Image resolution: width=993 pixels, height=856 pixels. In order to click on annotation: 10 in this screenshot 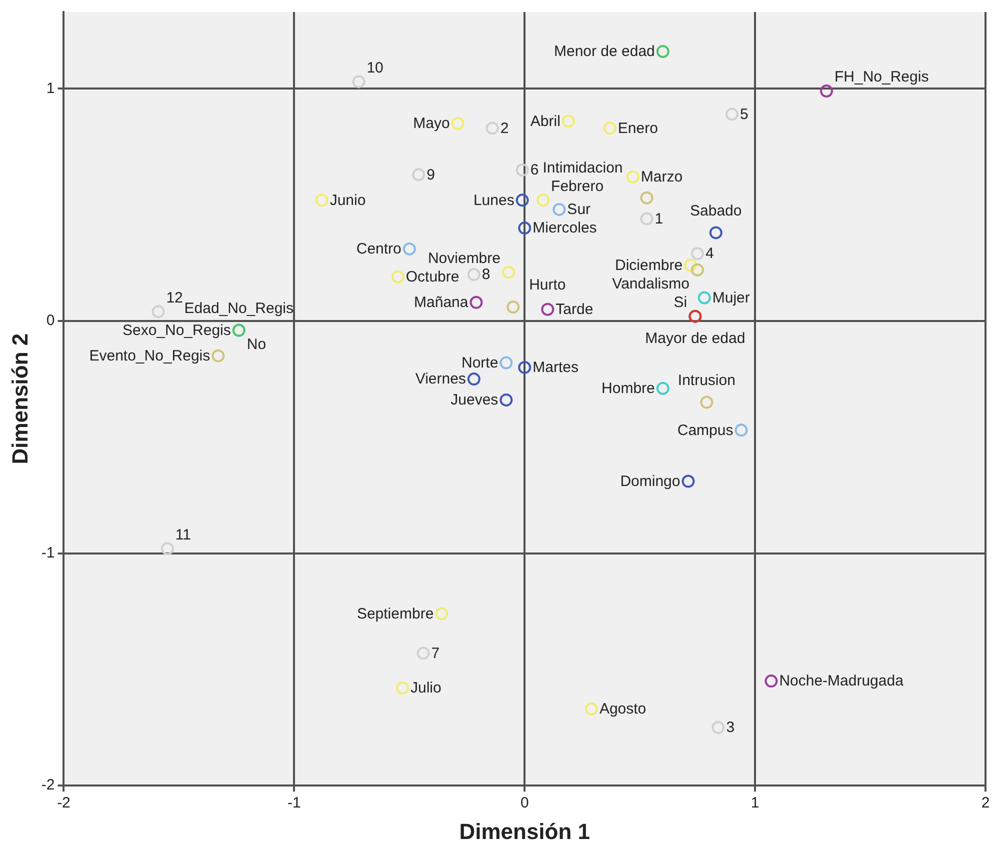, I will do `click(375, 67)`.